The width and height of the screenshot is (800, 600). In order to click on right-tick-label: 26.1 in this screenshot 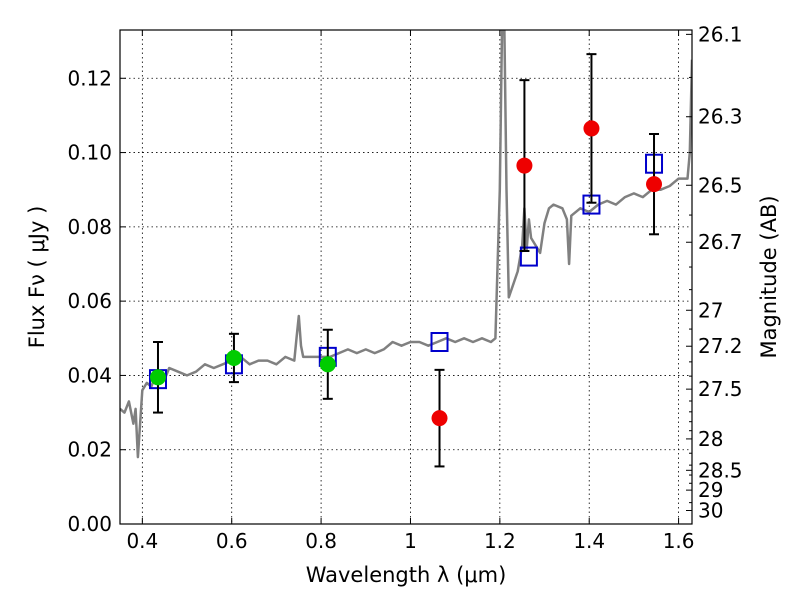, I will do `click(720, 34)`.